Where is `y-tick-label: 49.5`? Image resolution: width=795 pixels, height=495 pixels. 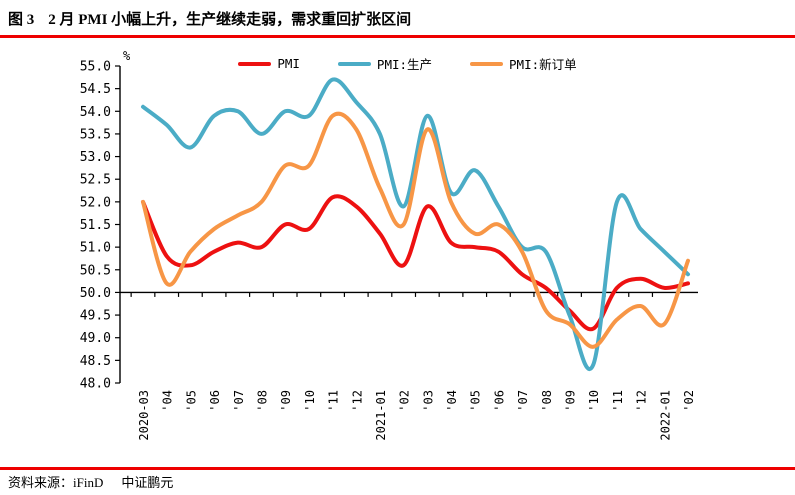
y-tick-label: 49.5 is located at coordinates (95, 316).